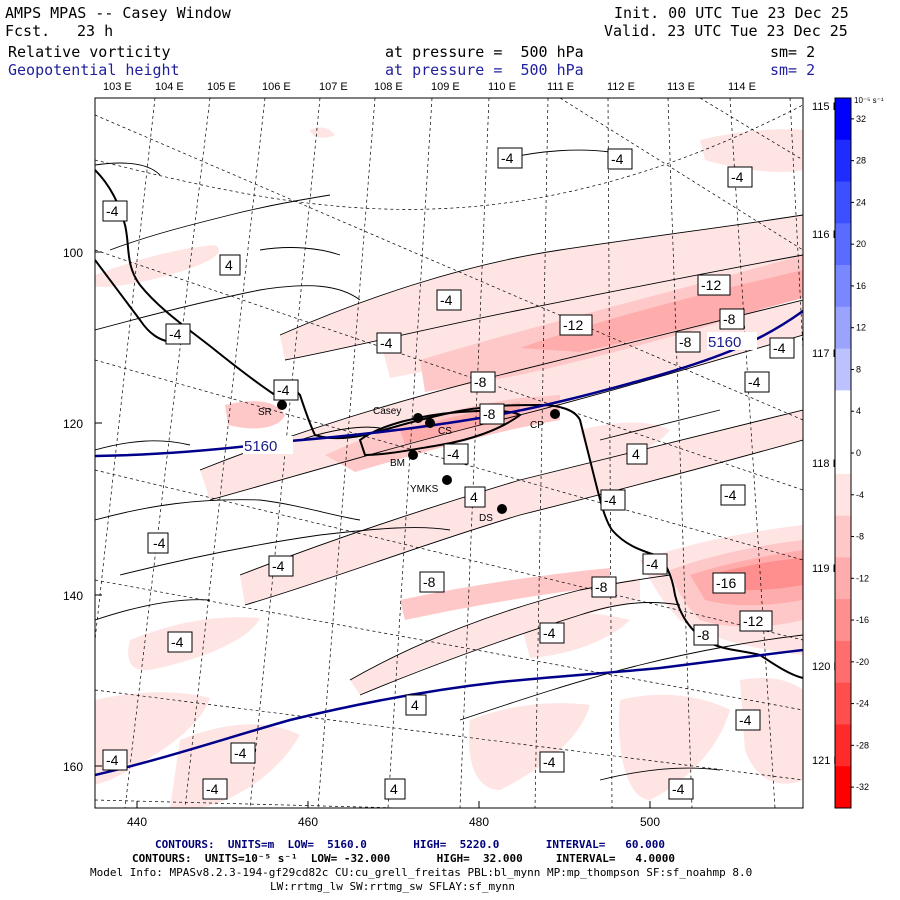 The height and width of the screenshot is (900, 900). Describe the element at coordinates (861, 119) in the screenshot. I see `colorbar-tick-label: 32` at that location.